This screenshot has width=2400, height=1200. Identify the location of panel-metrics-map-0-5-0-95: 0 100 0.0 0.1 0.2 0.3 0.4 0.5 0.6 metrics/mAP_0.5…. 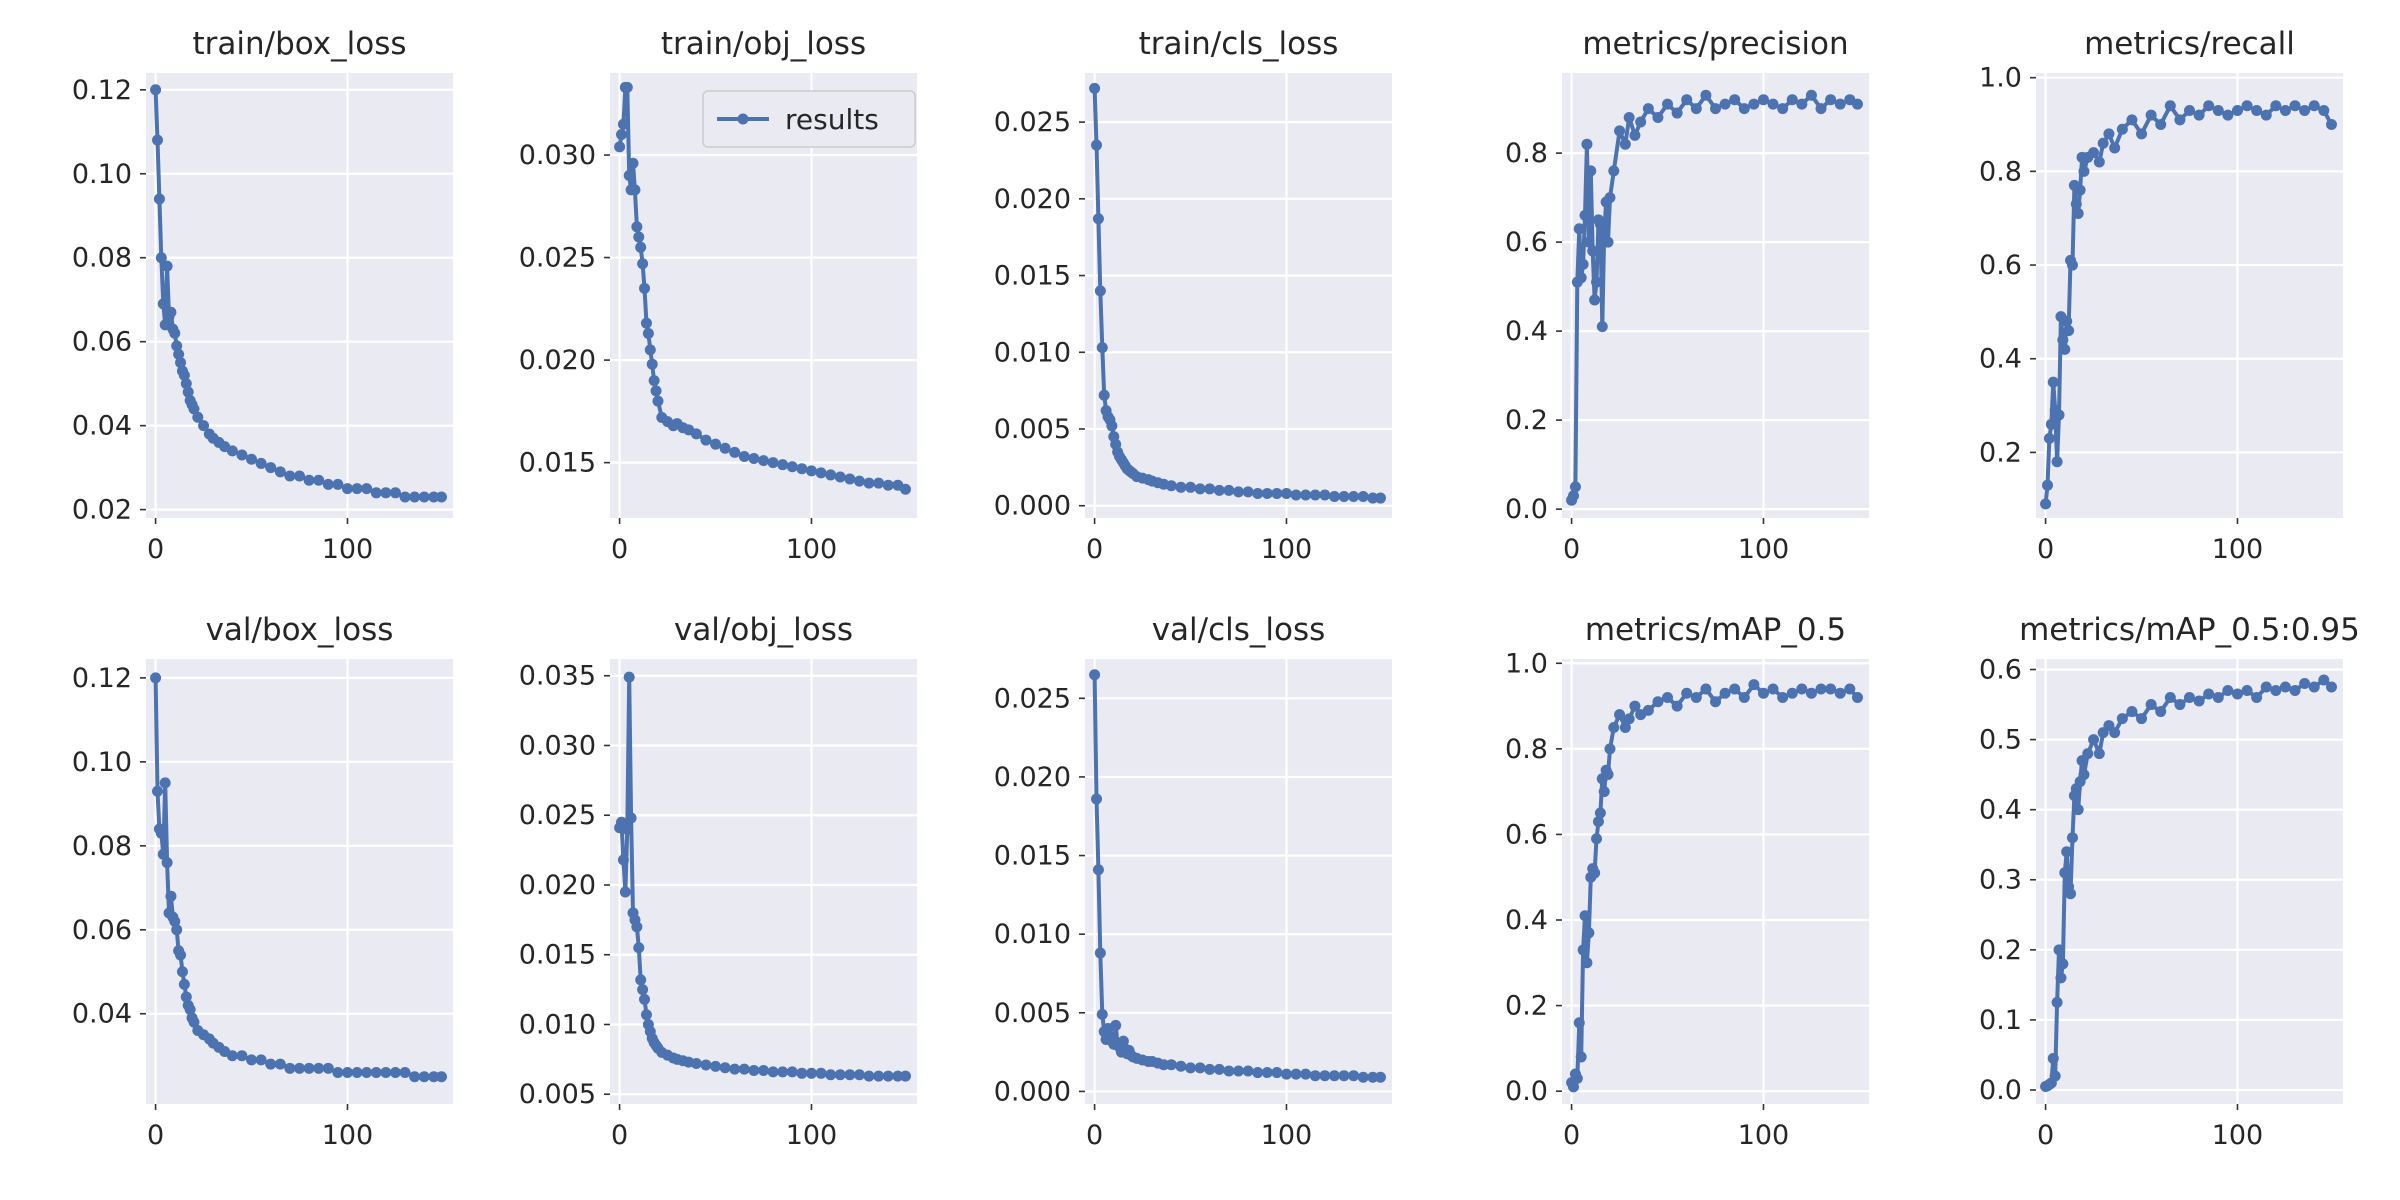
(2169, 881).